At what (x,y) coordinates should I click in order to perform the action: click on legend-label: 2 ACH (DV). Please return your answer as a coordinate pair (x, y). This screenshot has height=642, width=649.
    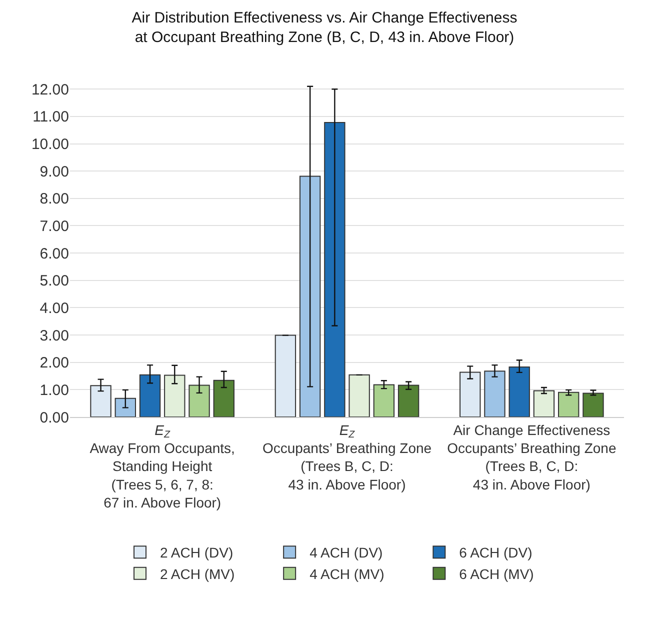
    Looking at the image, I should click on (197, 552).